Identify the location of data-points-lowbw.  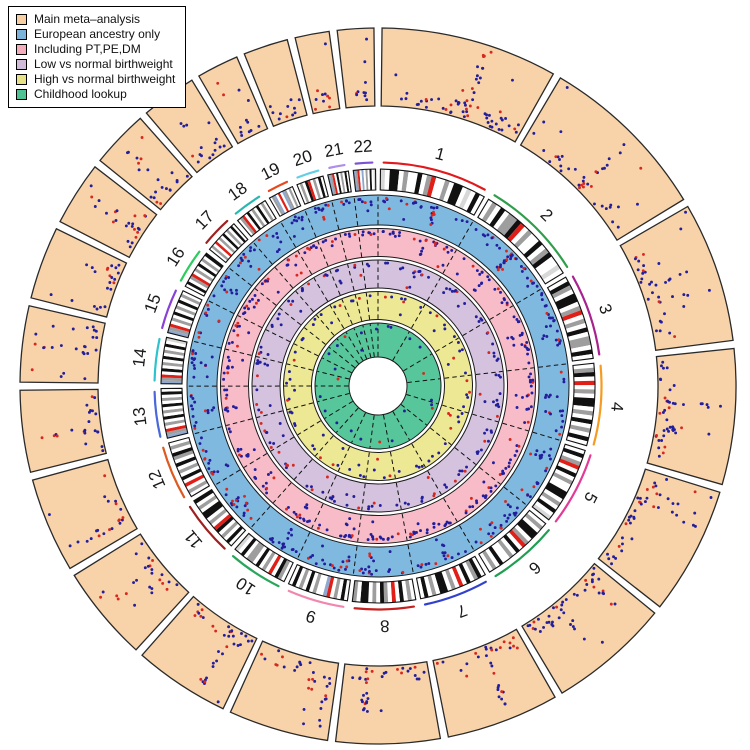
(378, 386).